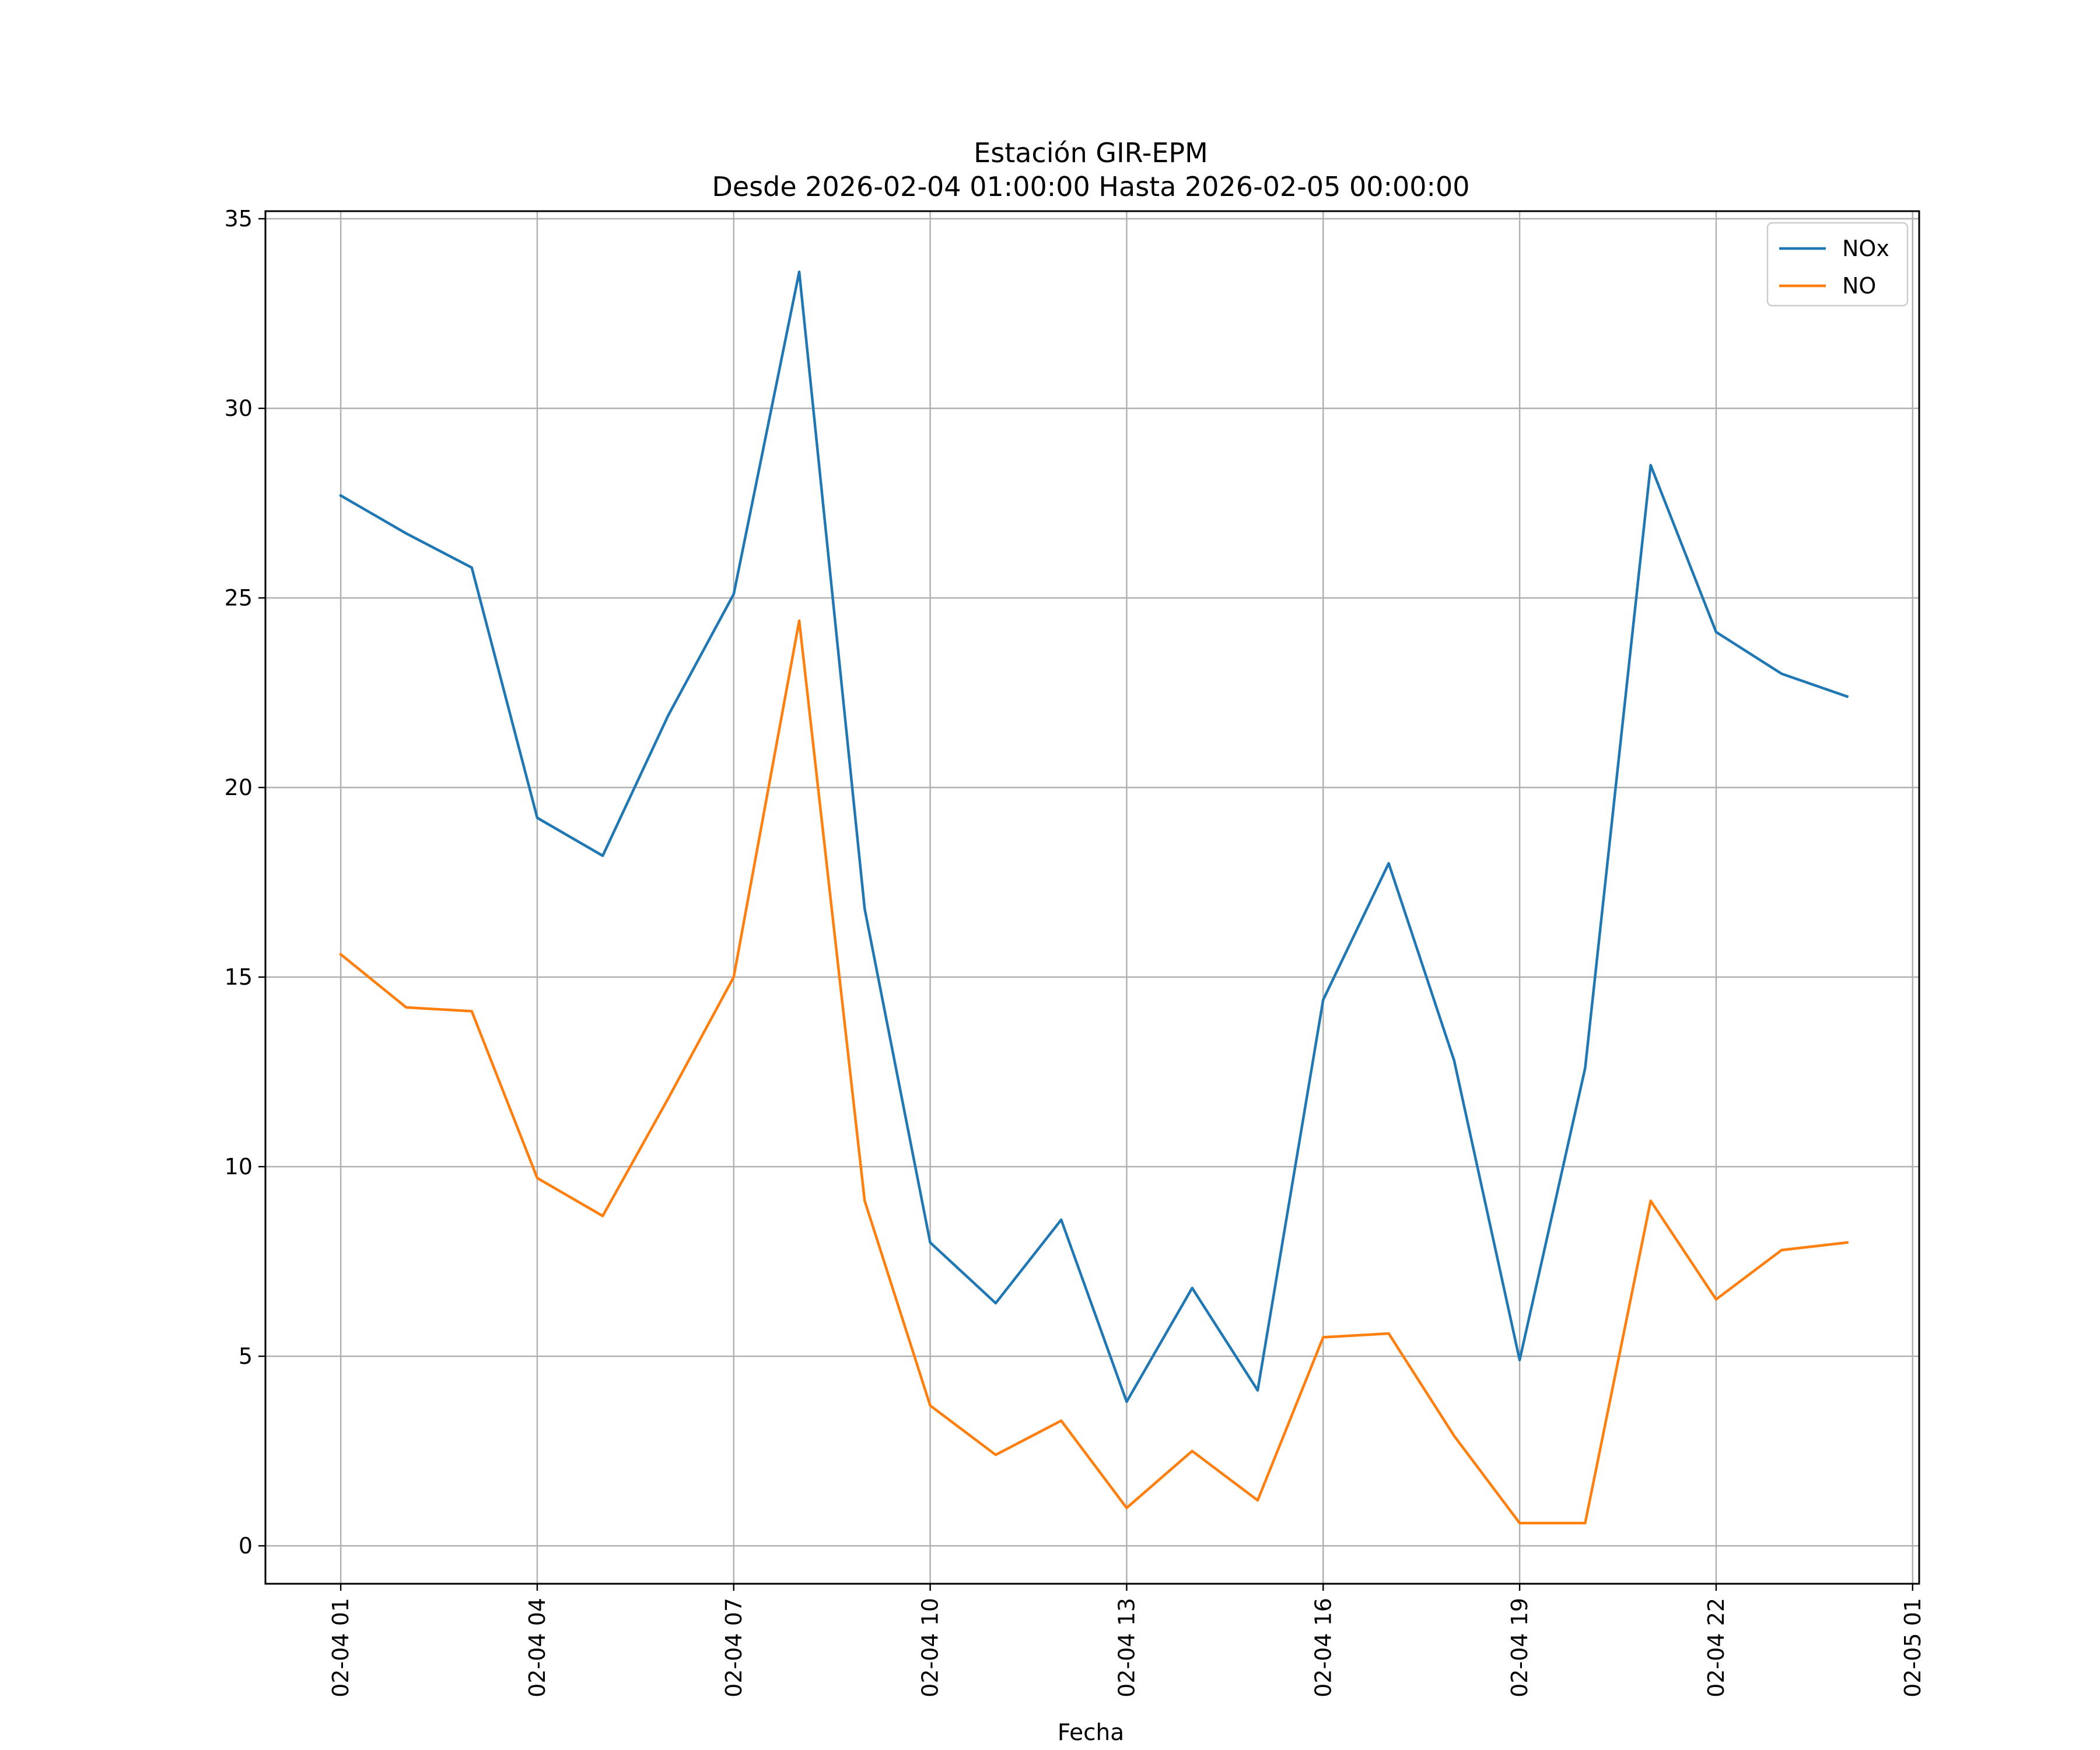  I want to click on y-tick-label: 20, so click(239, 787).